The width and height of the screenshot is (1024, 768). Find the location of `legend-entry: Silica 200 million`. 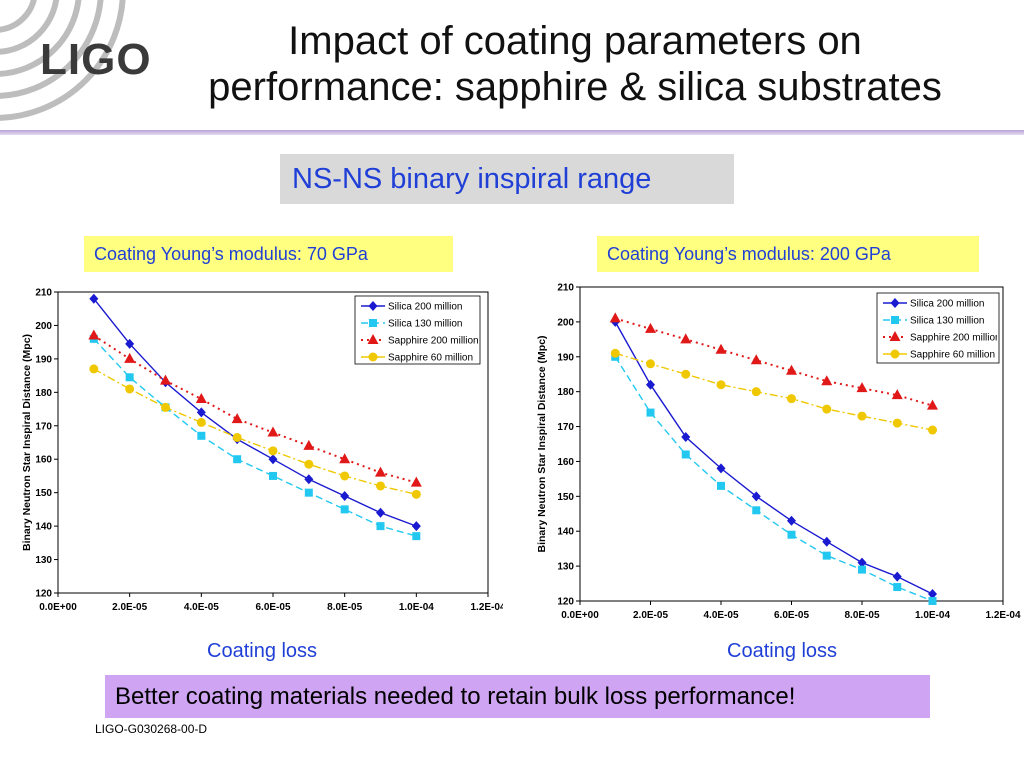

legend-entry: Silica 200 million is located at coordinates (425, 307).